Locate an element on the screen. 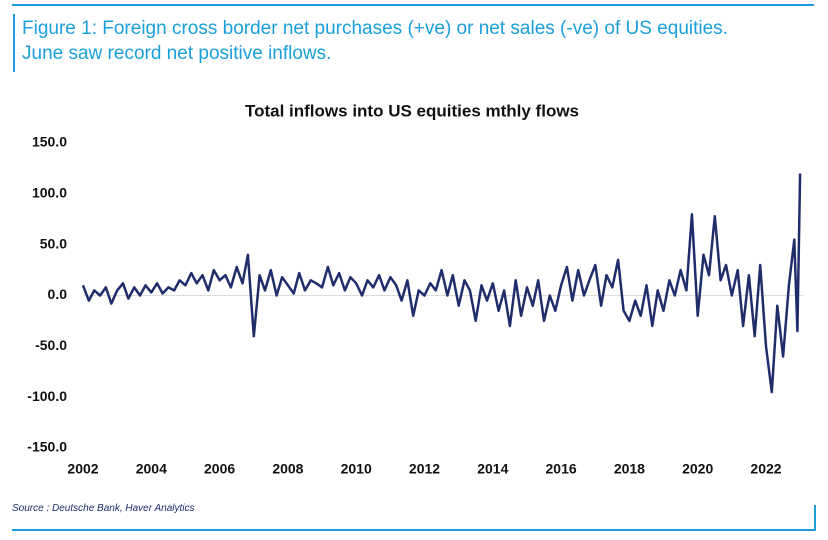 The height and width of the screenshot is (540, 828). x-tick-label: 2014 is located at coordinates (492, 469).